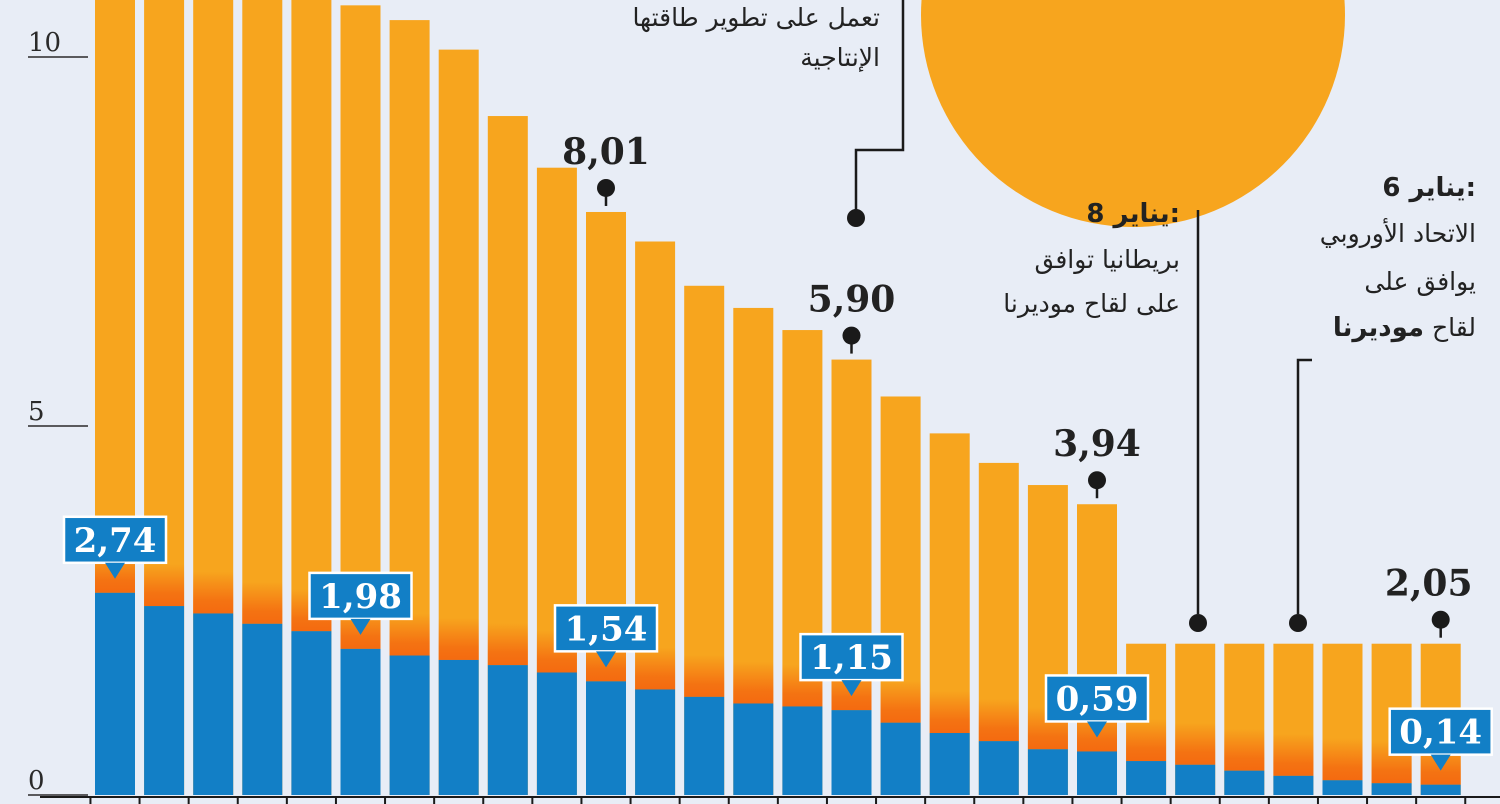 This screenshot has height=804, width=1500. I want to click on annotation-top-note: تعمل على تطوير طاقتها الإنتاجية, so click(768, 113).